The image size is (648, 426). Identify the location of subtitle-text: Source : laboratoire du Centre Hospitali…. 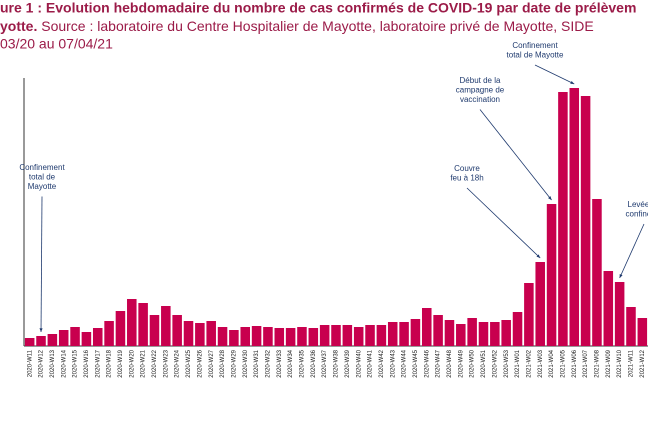
(317, 26).